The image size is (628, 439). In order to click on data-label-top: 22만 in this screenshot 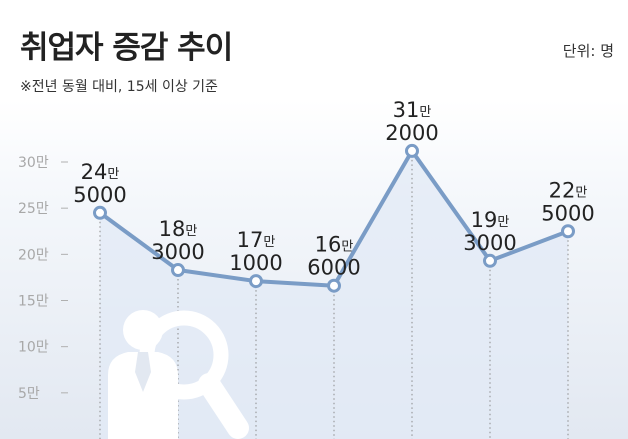, I will do `click(568, 190)`.